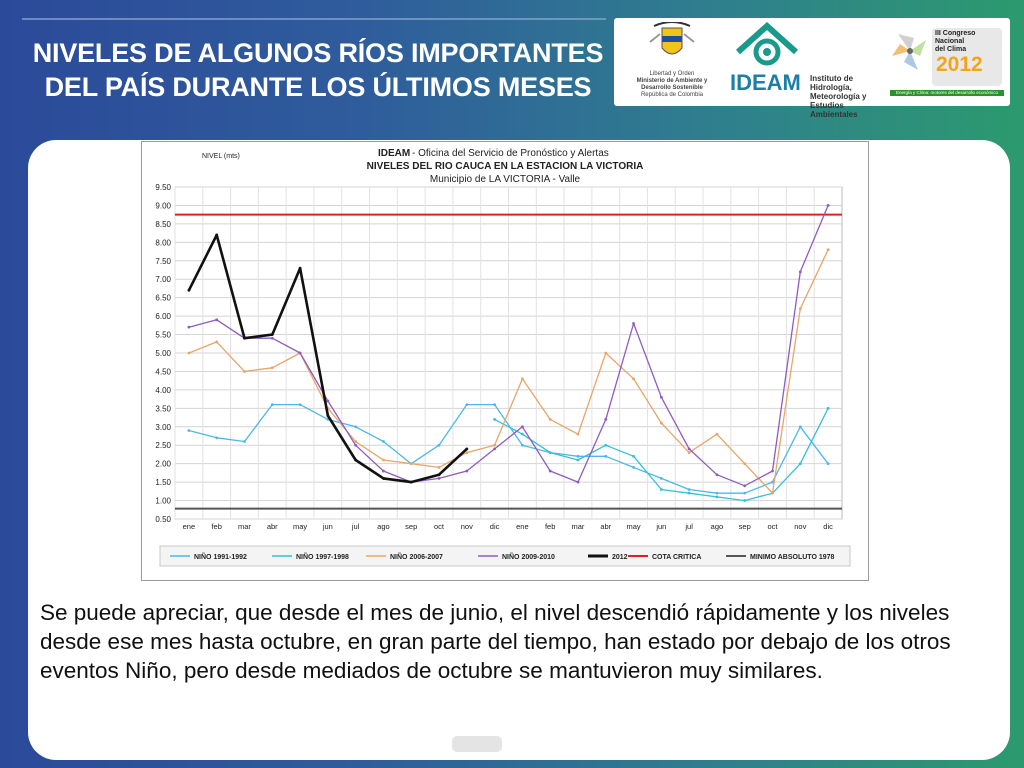 This screenshot has height=768, width=1024. I want to click on ministry-line1: Libertad y Orden, so click(672, 74).